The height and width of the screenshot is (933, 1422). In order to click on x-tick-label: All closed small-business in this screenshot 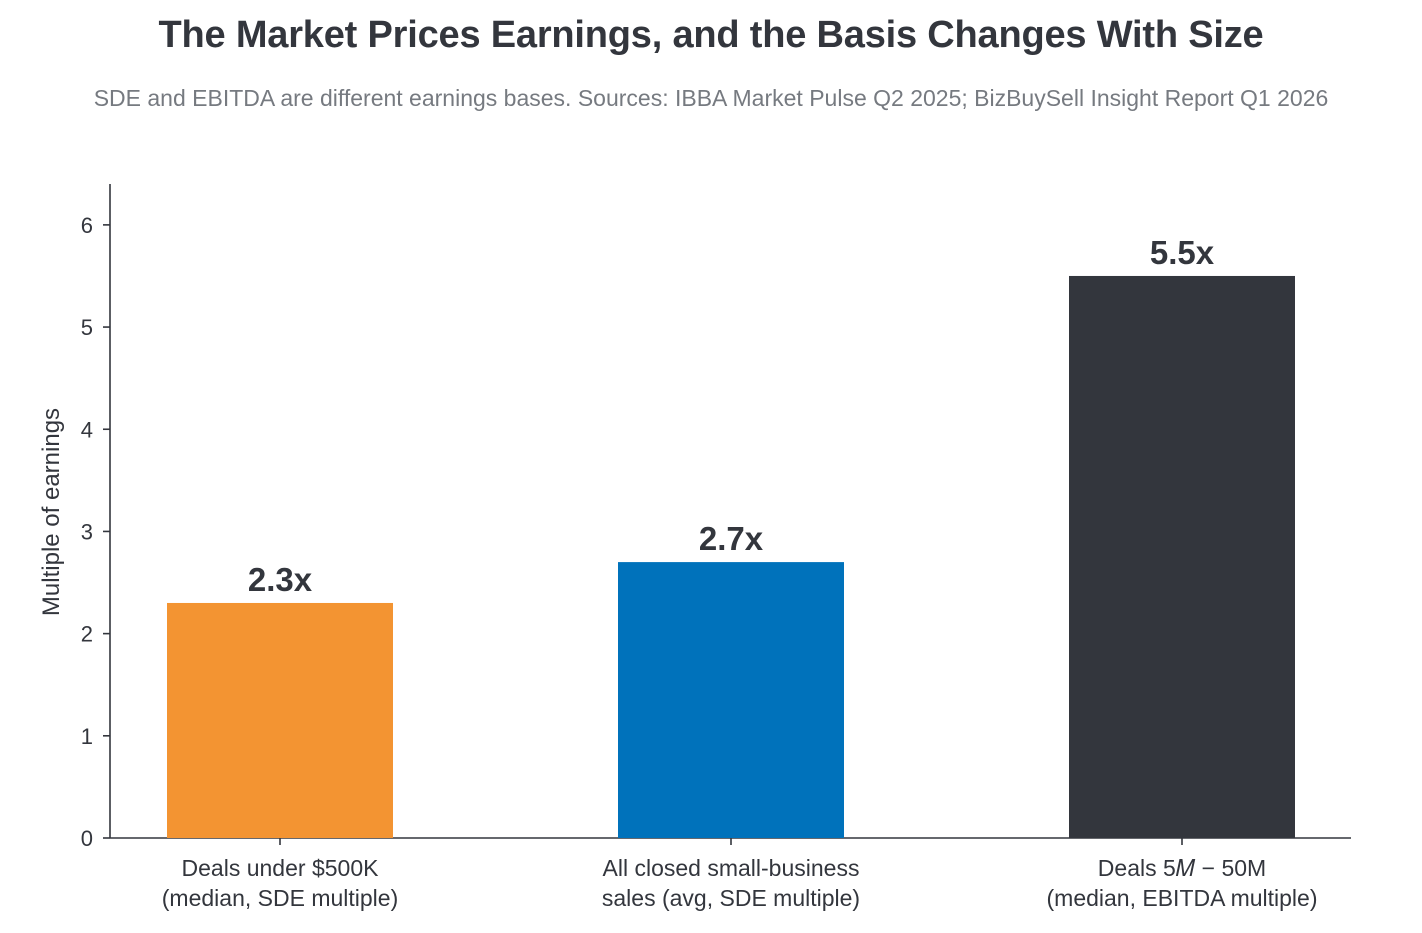, I will do `click(731, 868)`.